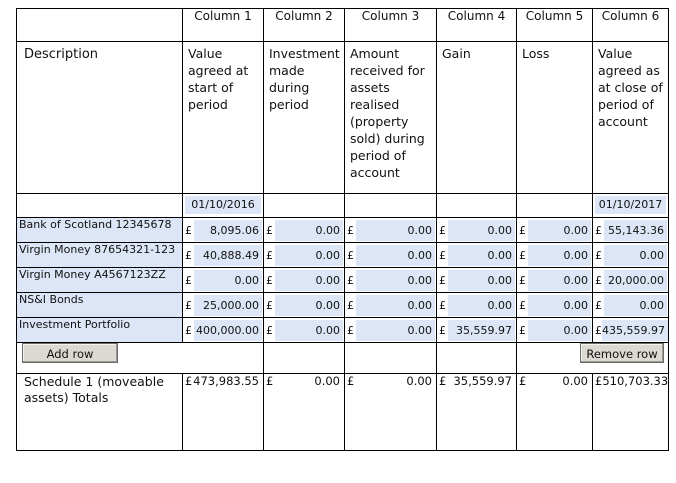 The image size is (676, 483). Describe the element at coordinates (99, 330) in the screenshot. I see `asset-name-field: Investment Portfolio` at that location.